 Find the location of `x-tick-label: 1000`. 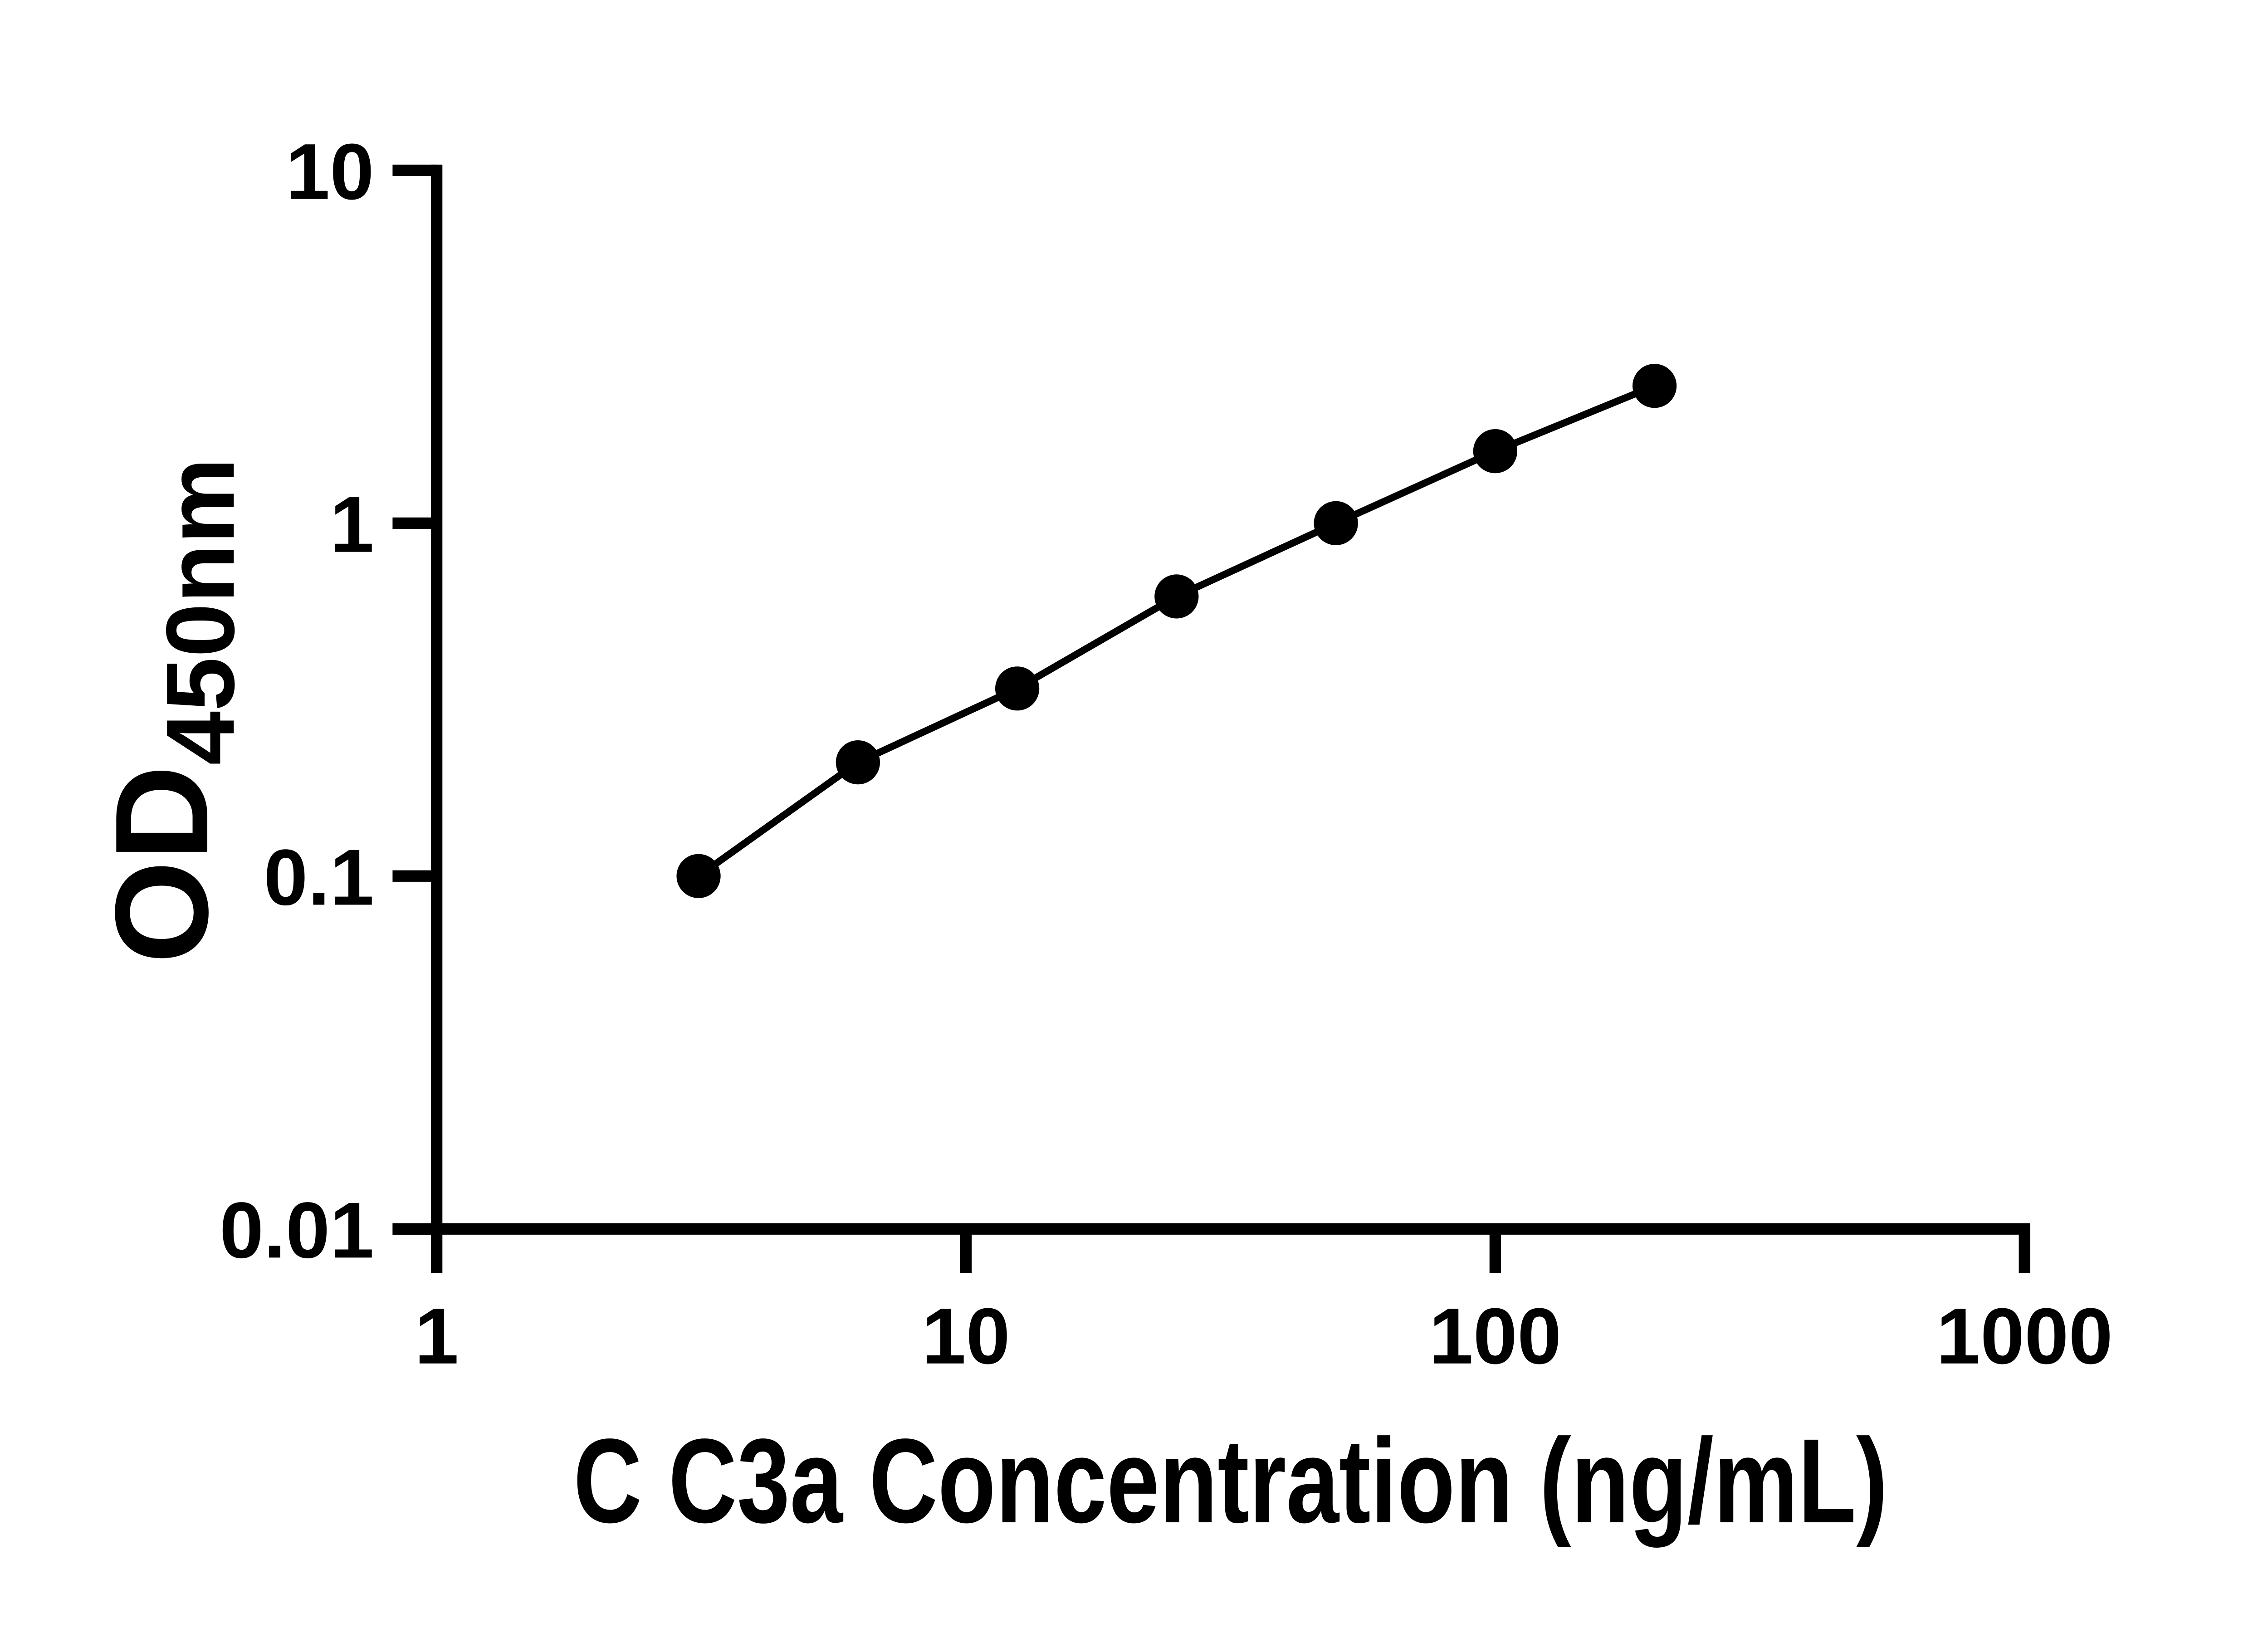

x-tick-label: 1000 is located at coordinates (2025, 1336).